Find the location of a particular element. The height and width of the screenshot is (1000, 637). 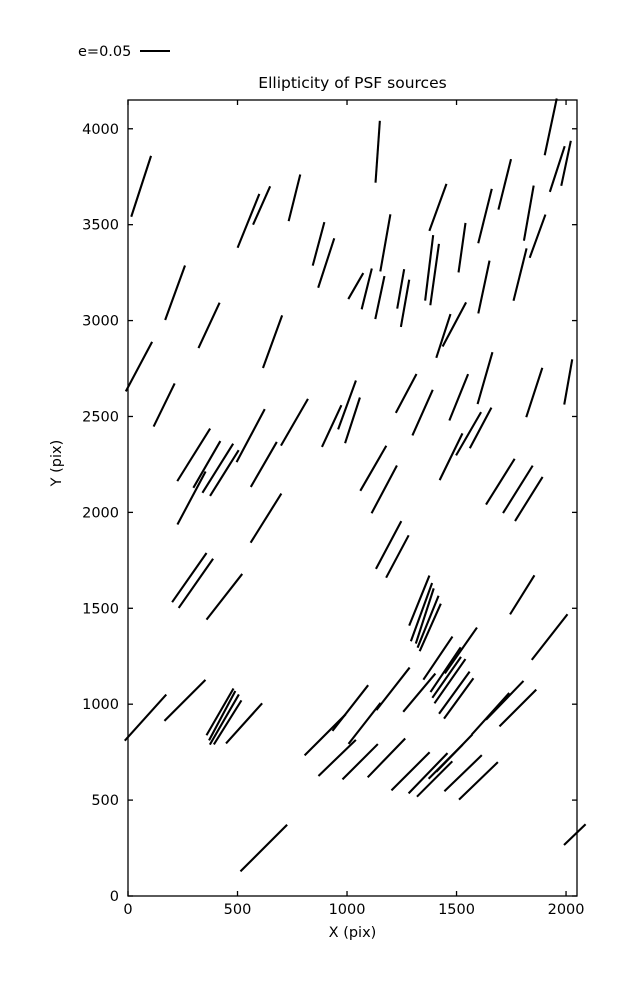

x-tick-label: 2000 is located at coordinates (566, 910).